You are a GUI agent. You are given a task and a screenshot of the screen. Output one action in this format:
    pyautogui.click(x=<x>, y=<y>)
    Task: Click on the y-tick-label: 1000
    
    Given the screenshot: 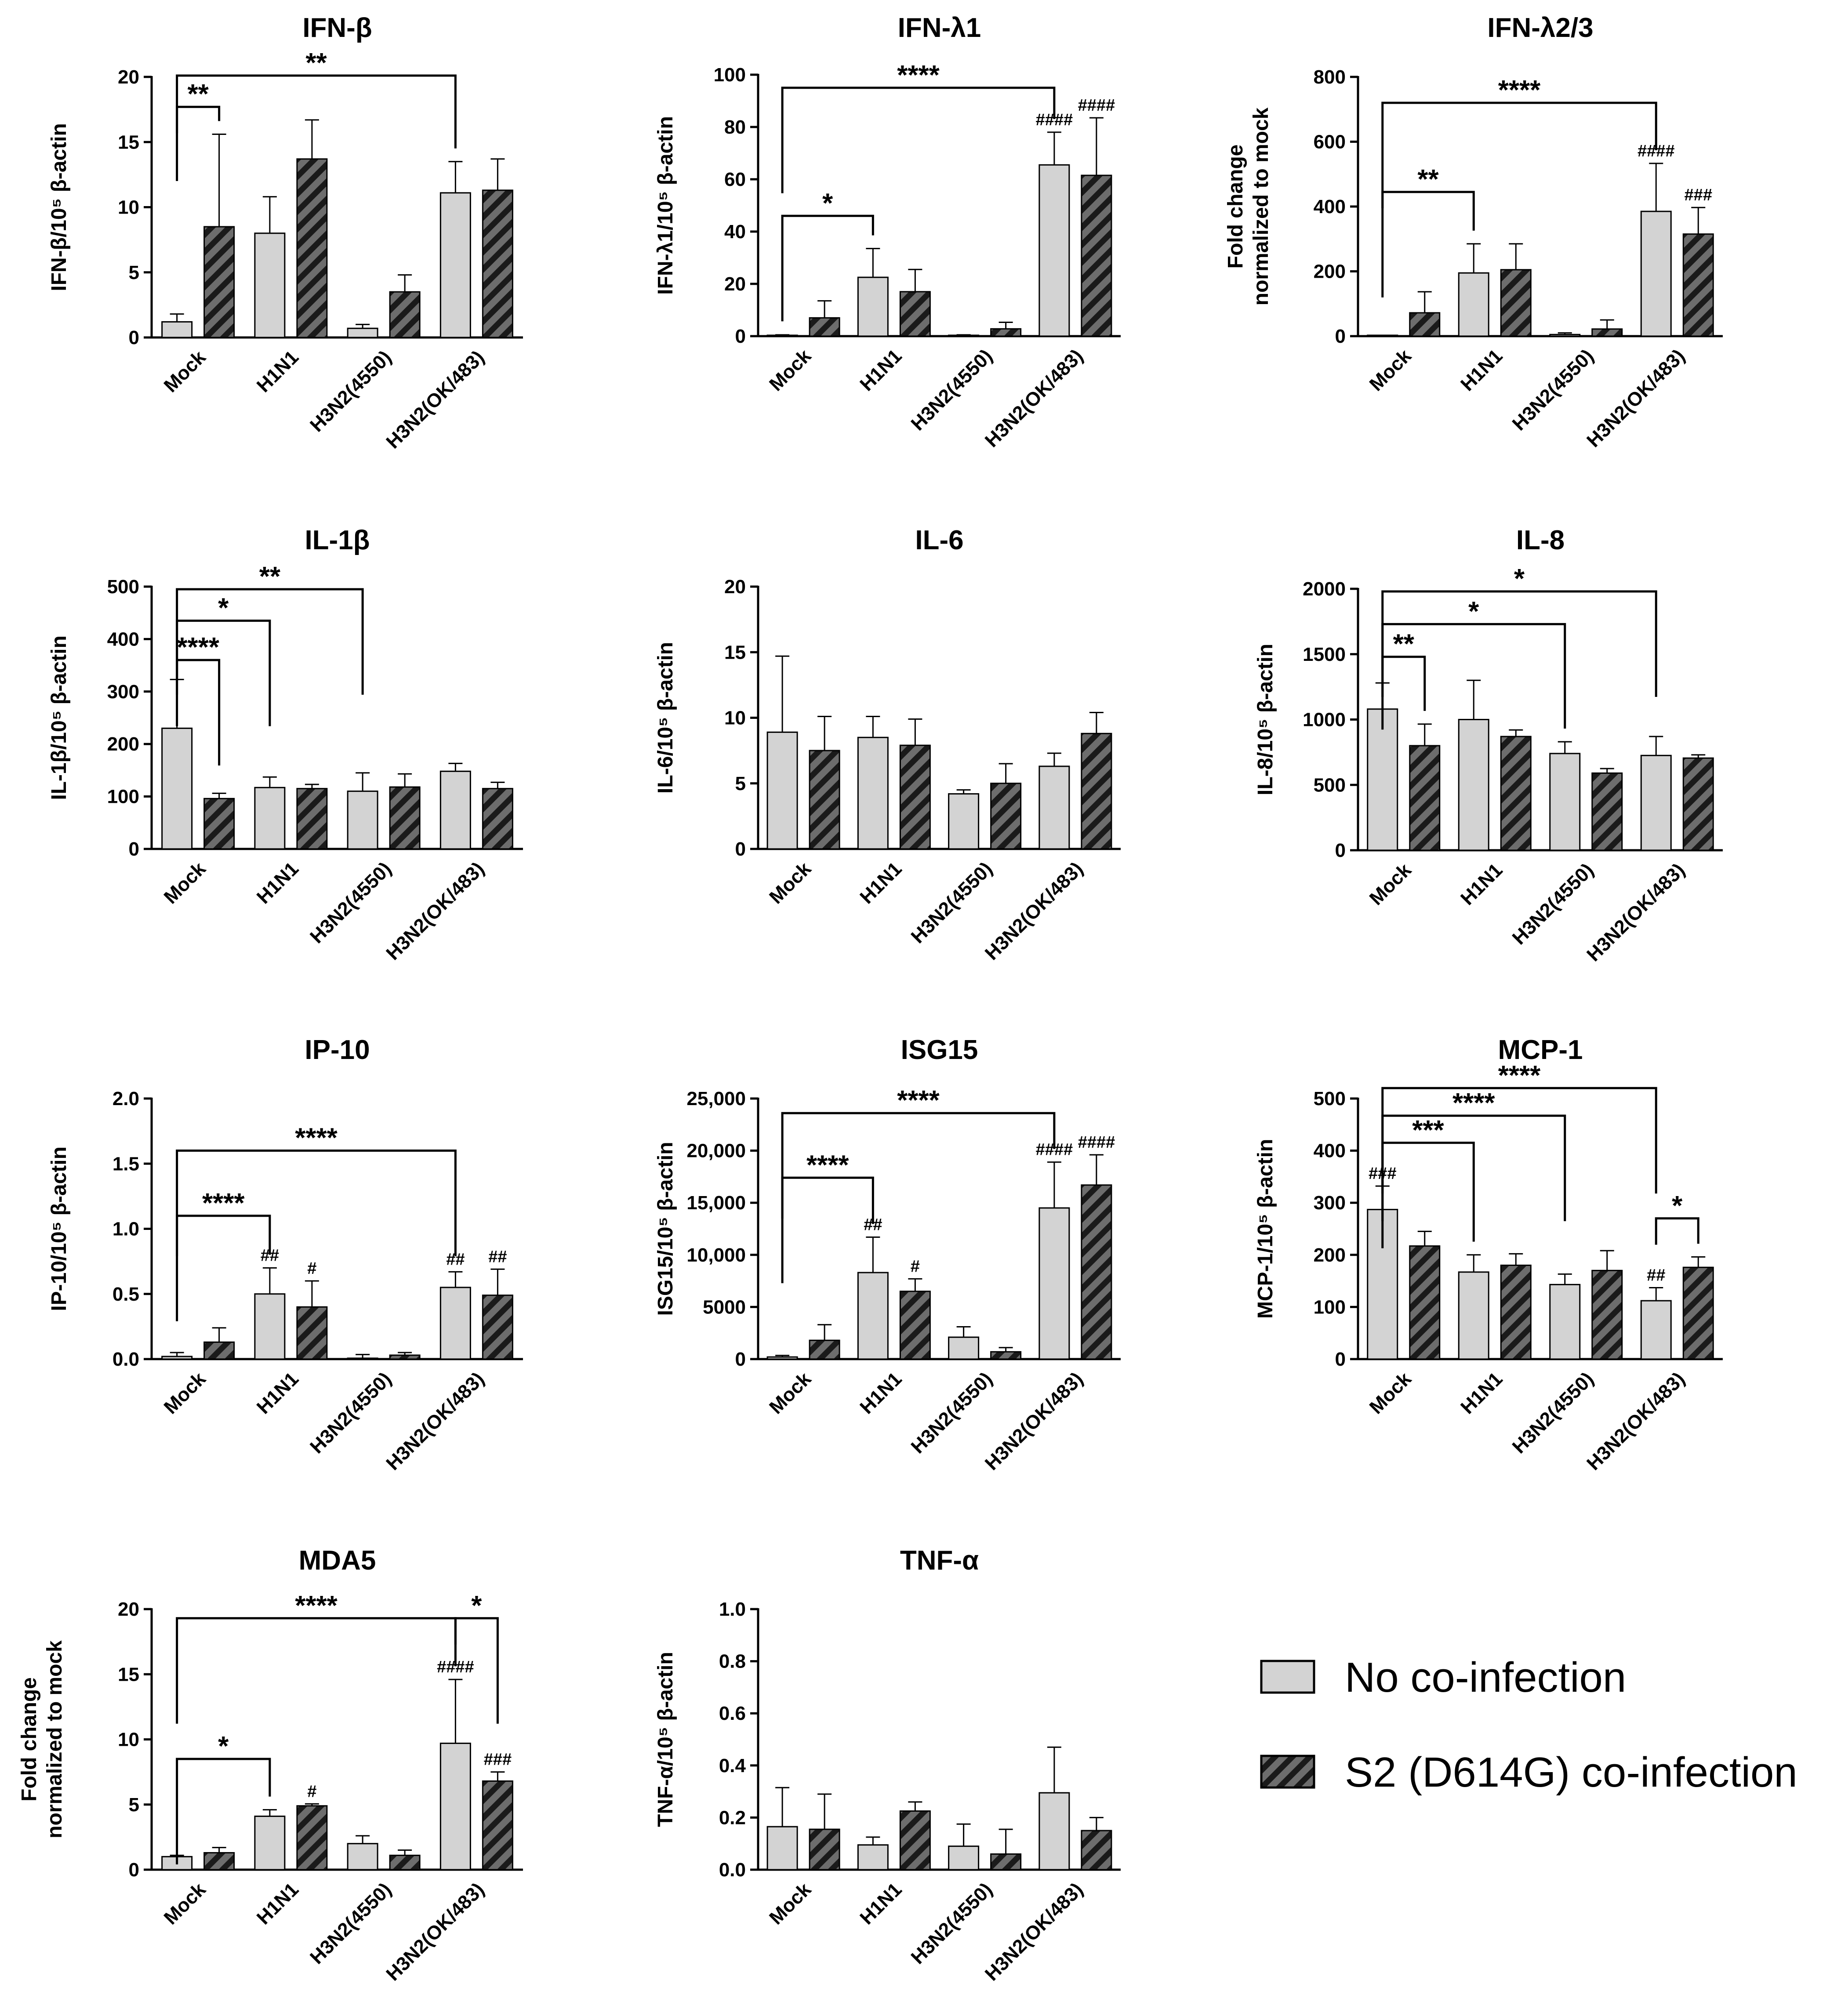 What is the action you would take?
    pyautogui.click(x=1324, y=720)
    